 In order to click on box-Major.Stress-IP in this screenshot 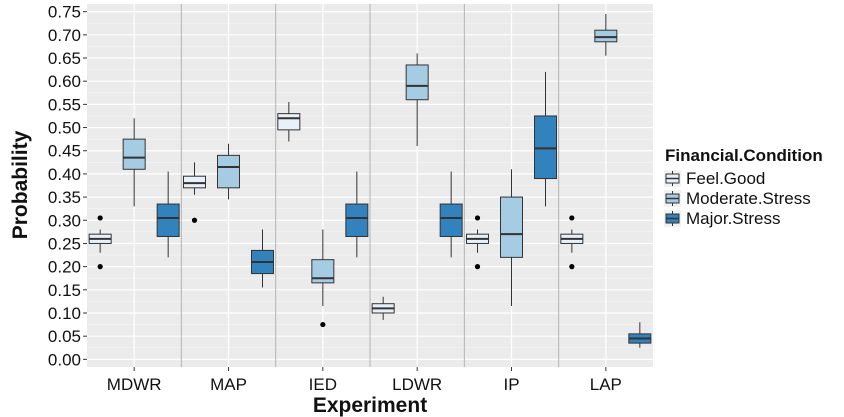, I will do `click(545, 139)`.